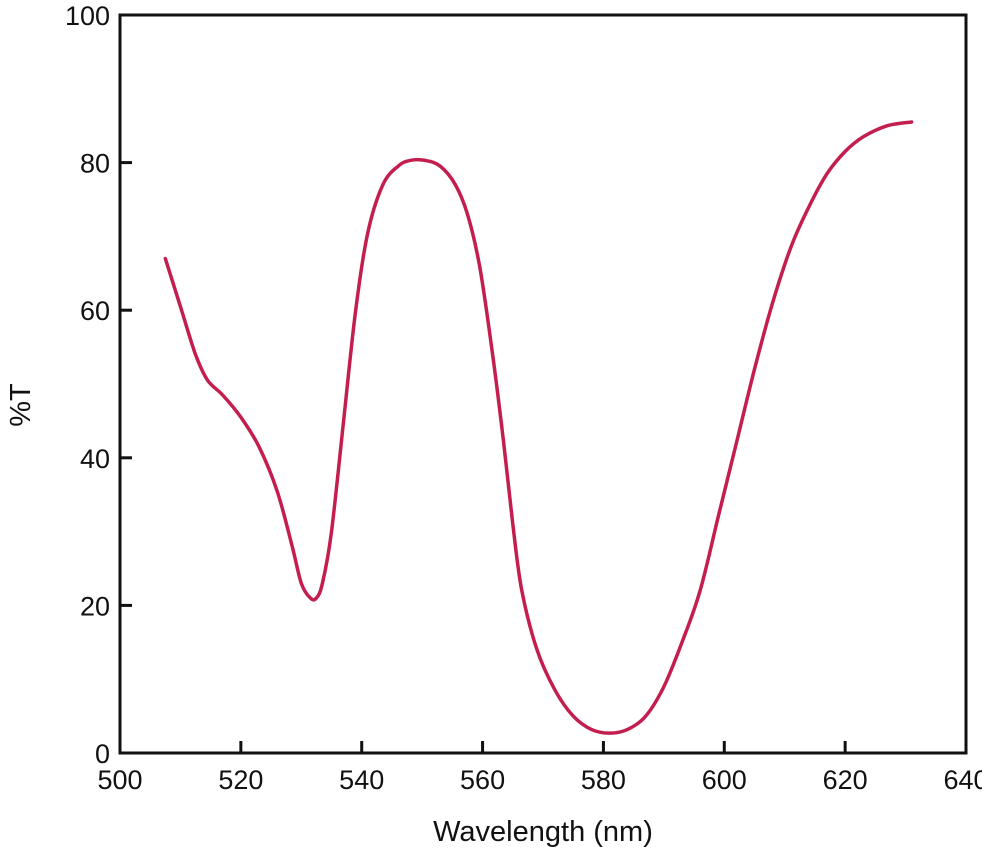  I want to click on y-axis-label: %T, so click(21, 405).